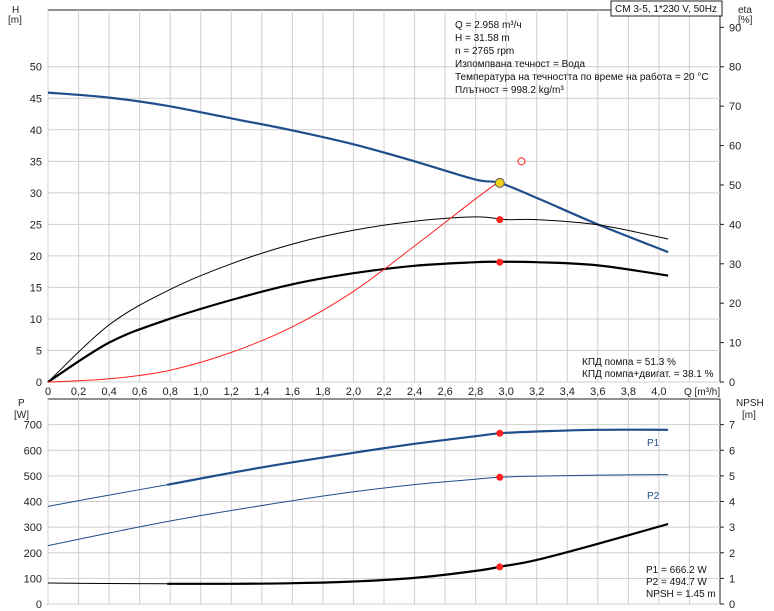 This screenshot has width=774, height=611. I want to click on p2-series-label: P2, so click(653, 496).